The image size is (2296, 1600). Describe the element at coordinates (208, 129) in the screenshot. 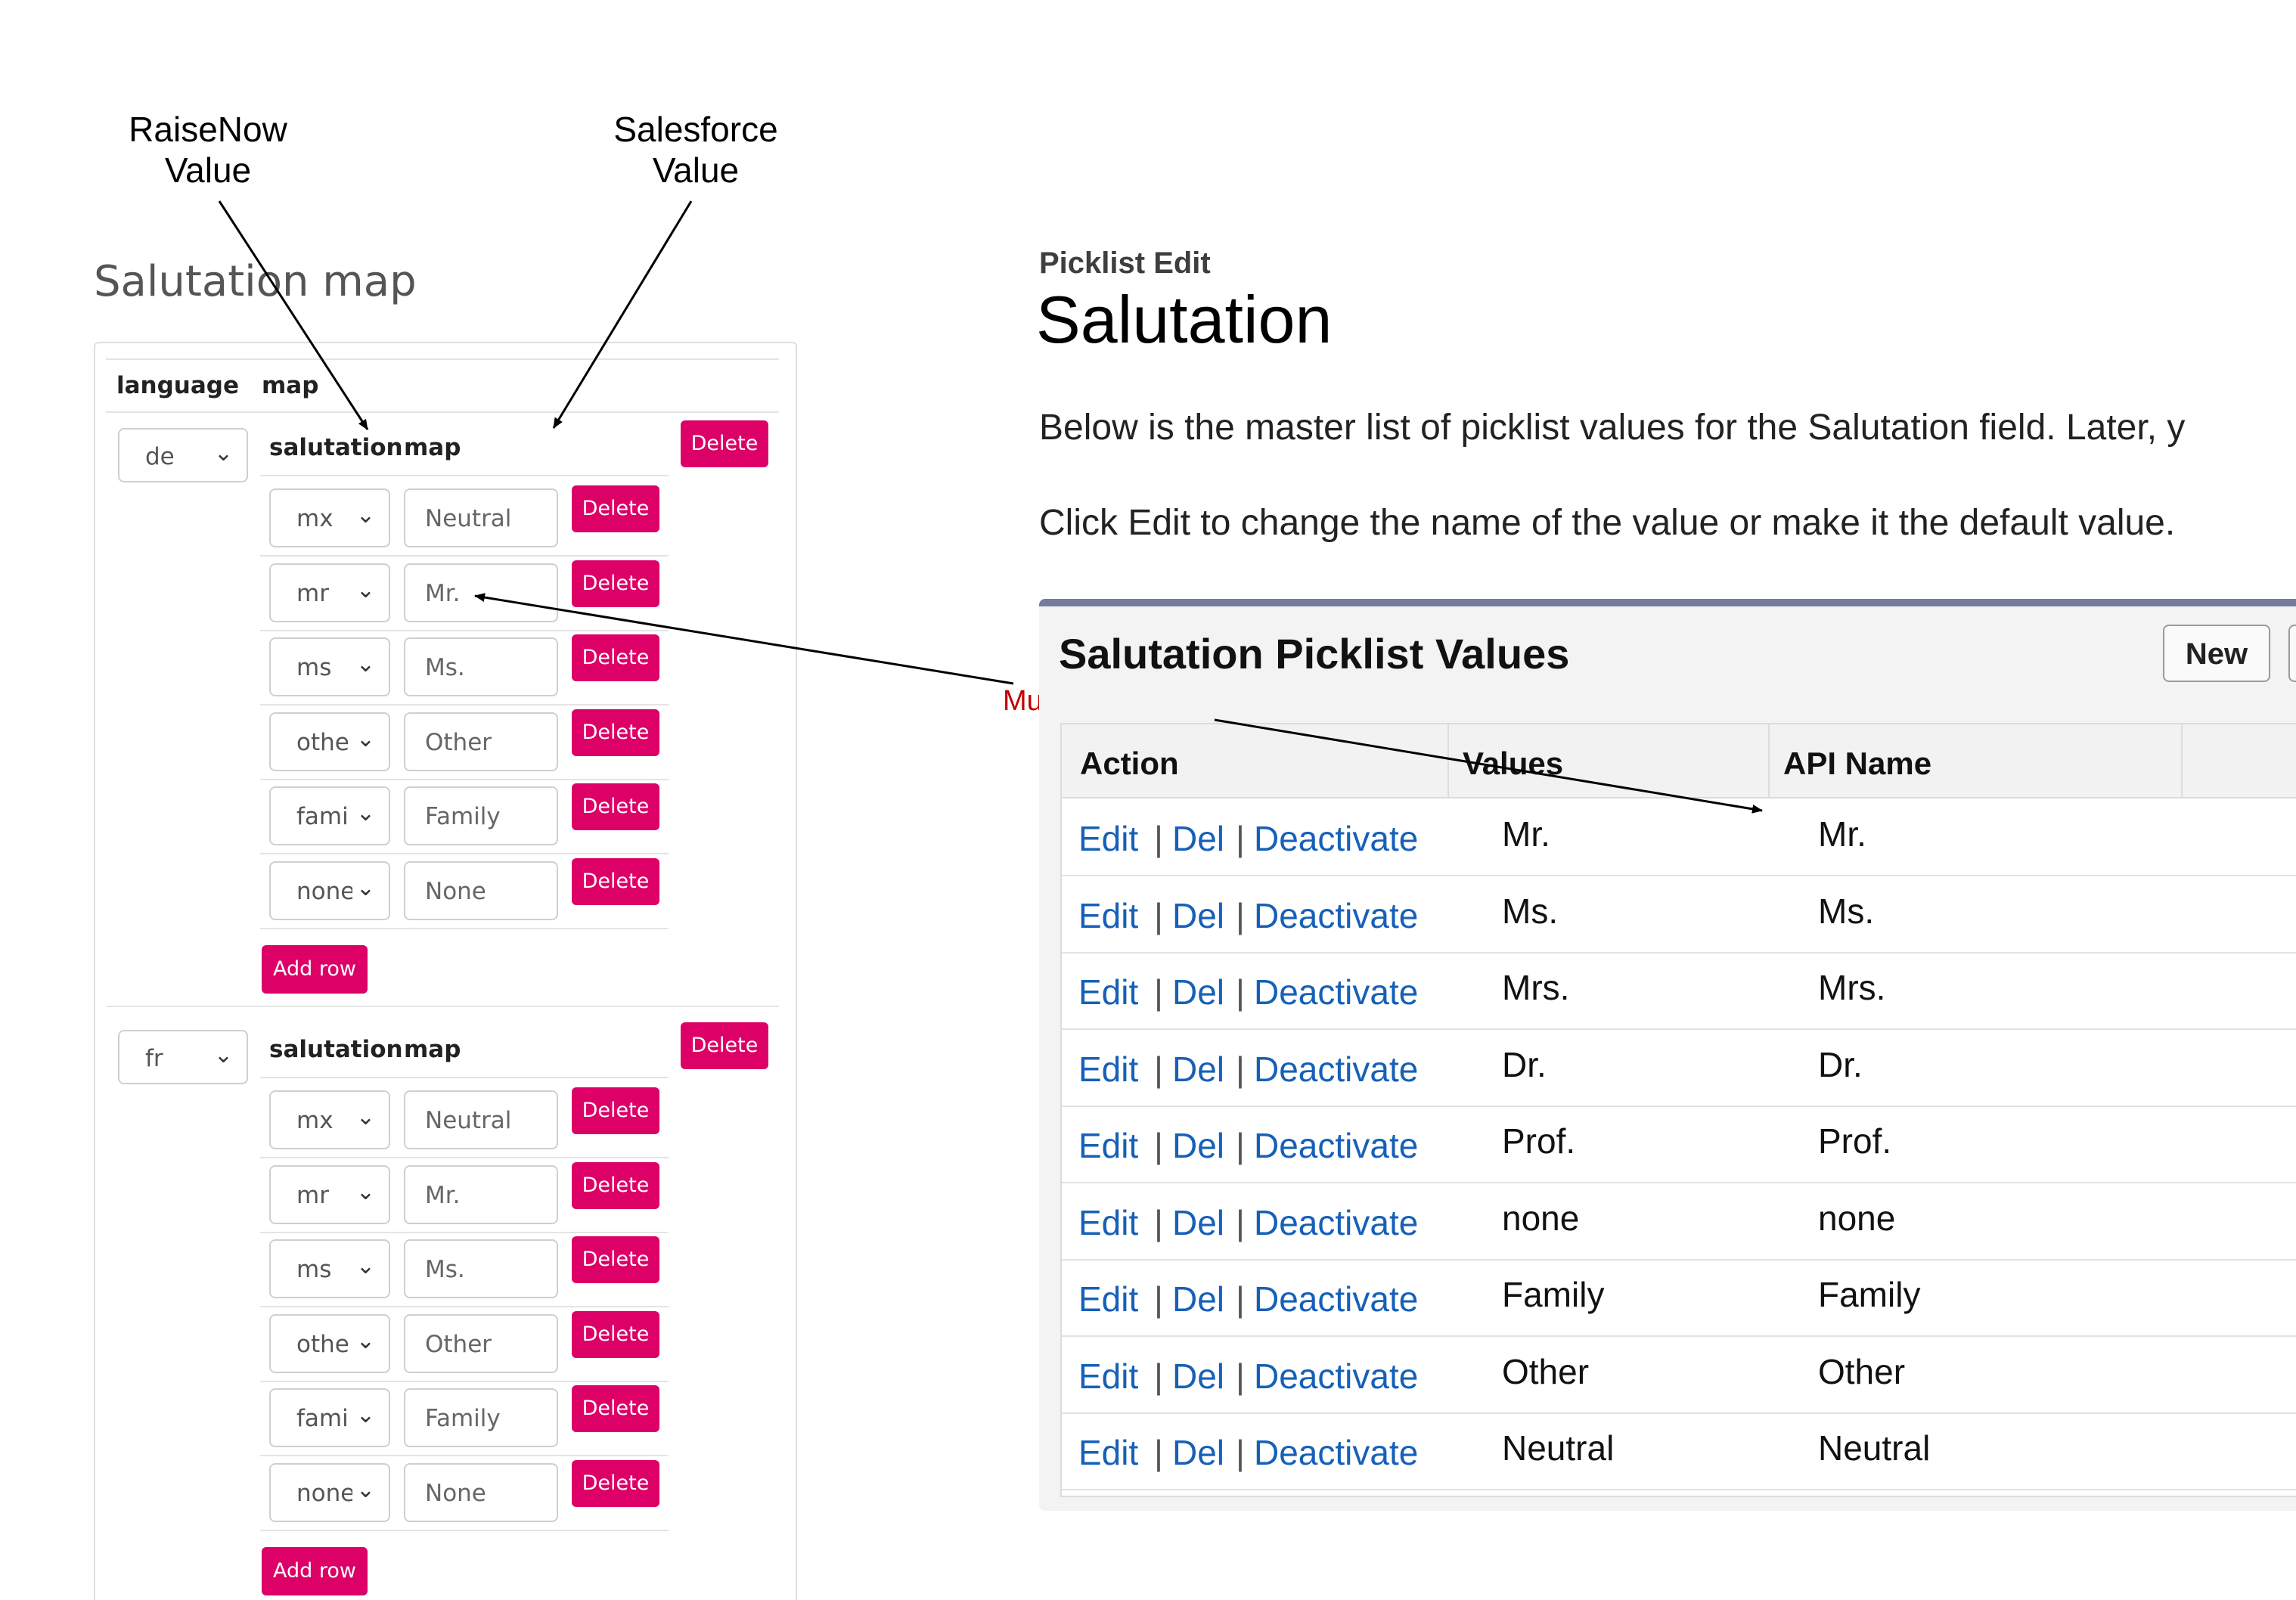

I see `raisenow-label-line1: RaiseNow` at that location.